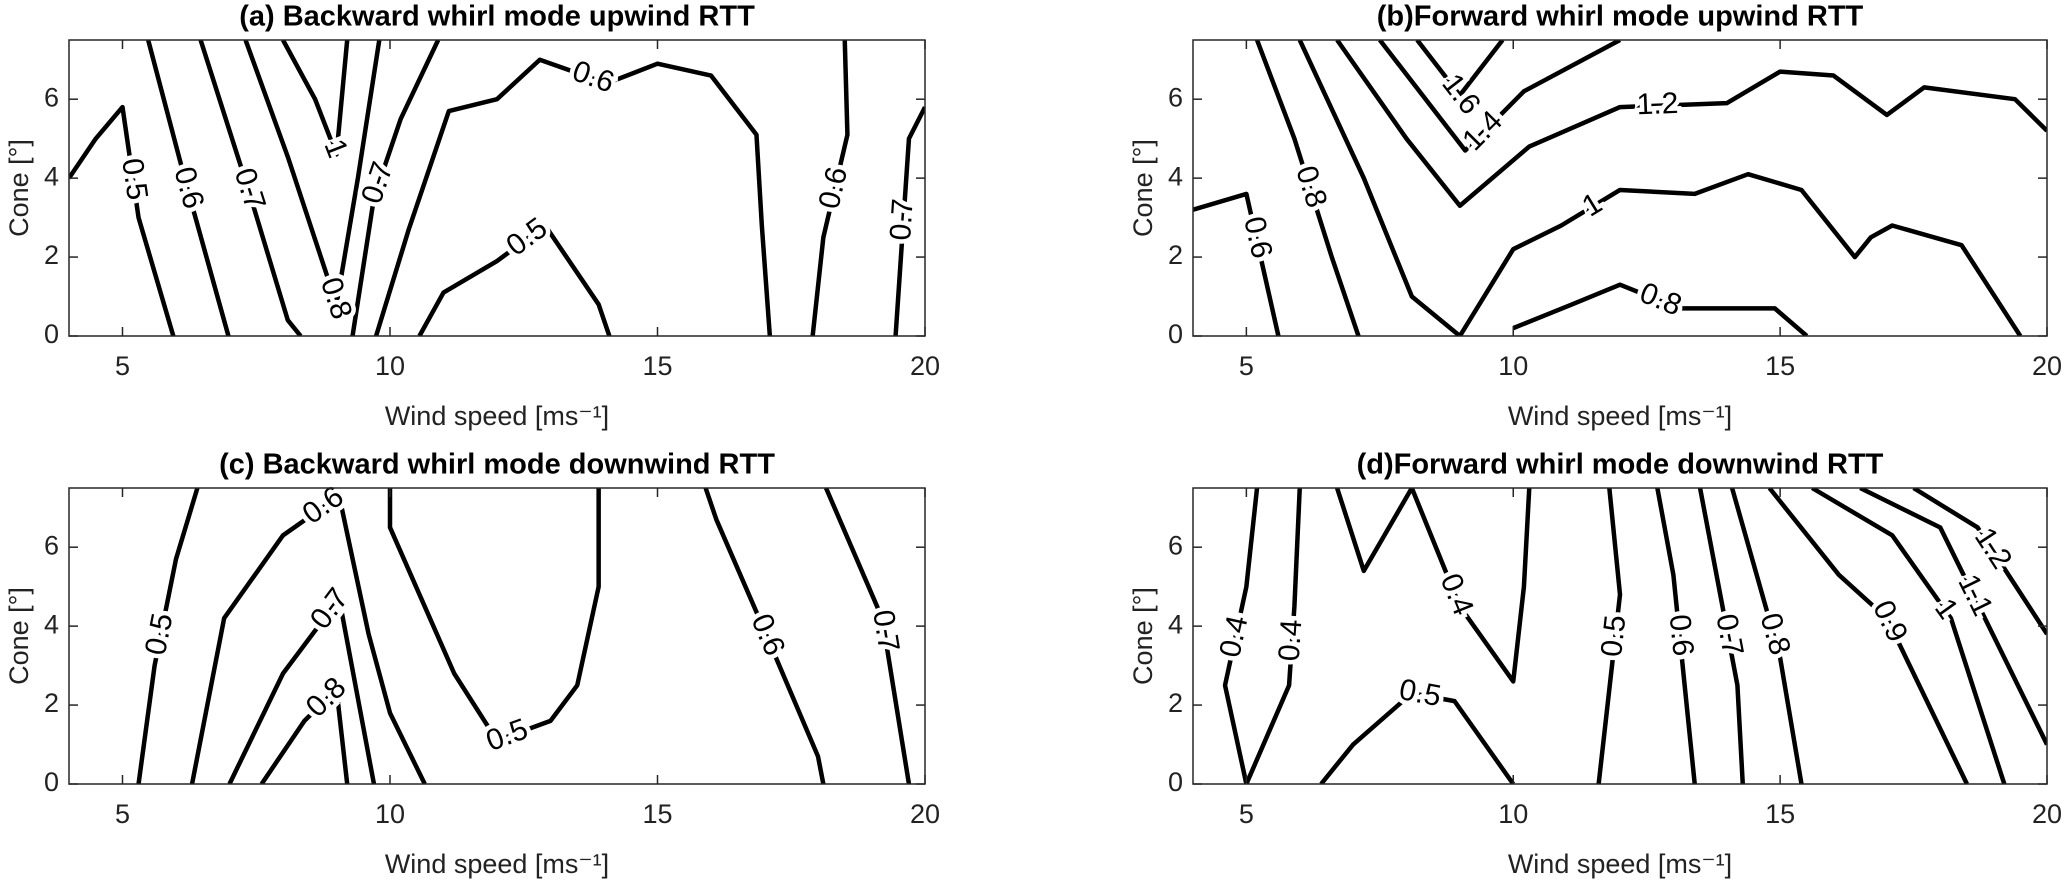 The image size is (2067, 887). Describe the element at coordinates (1620, 465) in the screenshot. I see `chart-title: (d)Forward whirl mode downwind RTT` at that location.